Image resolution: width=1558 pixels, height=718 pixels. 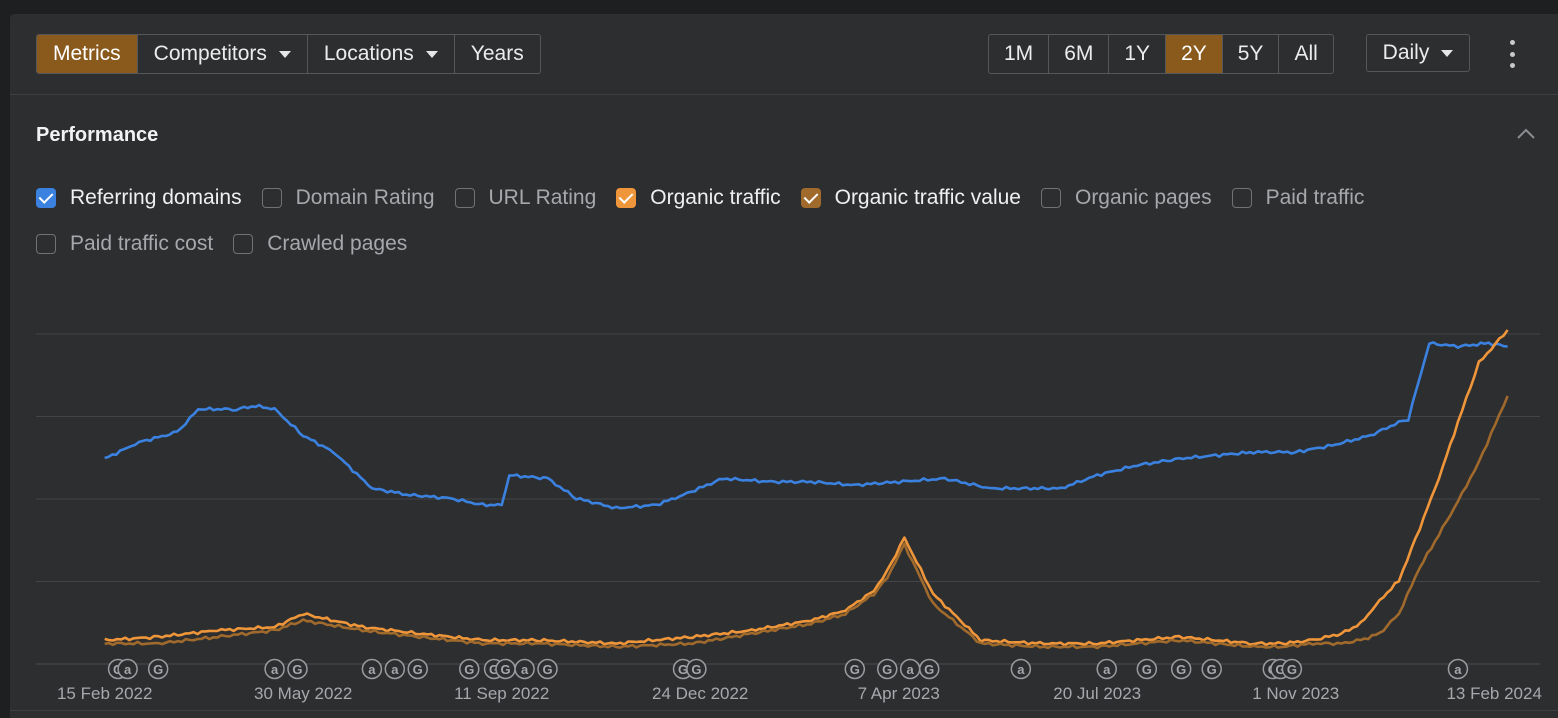 I want to click on range-6m: 6M, so click(x=1078, y=54).